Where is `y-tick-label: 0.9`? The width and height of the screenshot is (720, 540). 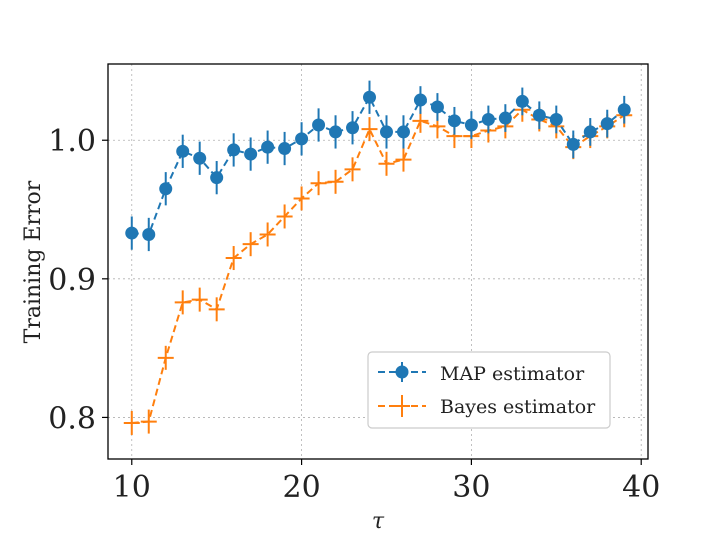 y-tick-label: 0.9 is located at coordinates (72, 280).